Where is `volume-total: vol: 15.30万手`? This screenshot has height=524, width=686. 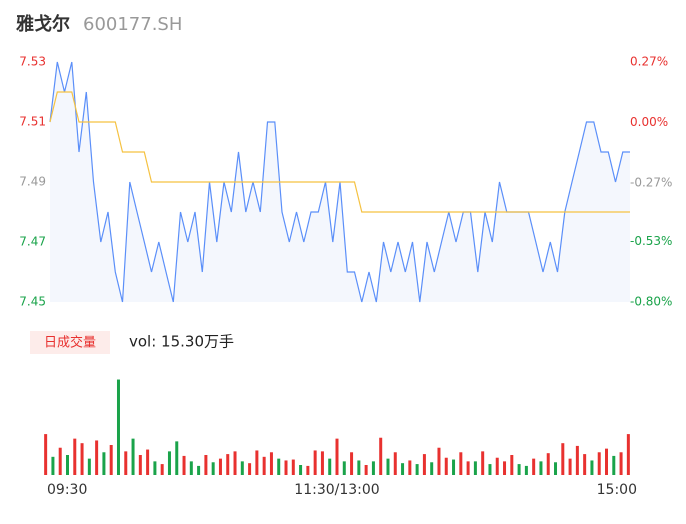
volume-total: vol: 15.30万手 is located at coordinates (181, 342).